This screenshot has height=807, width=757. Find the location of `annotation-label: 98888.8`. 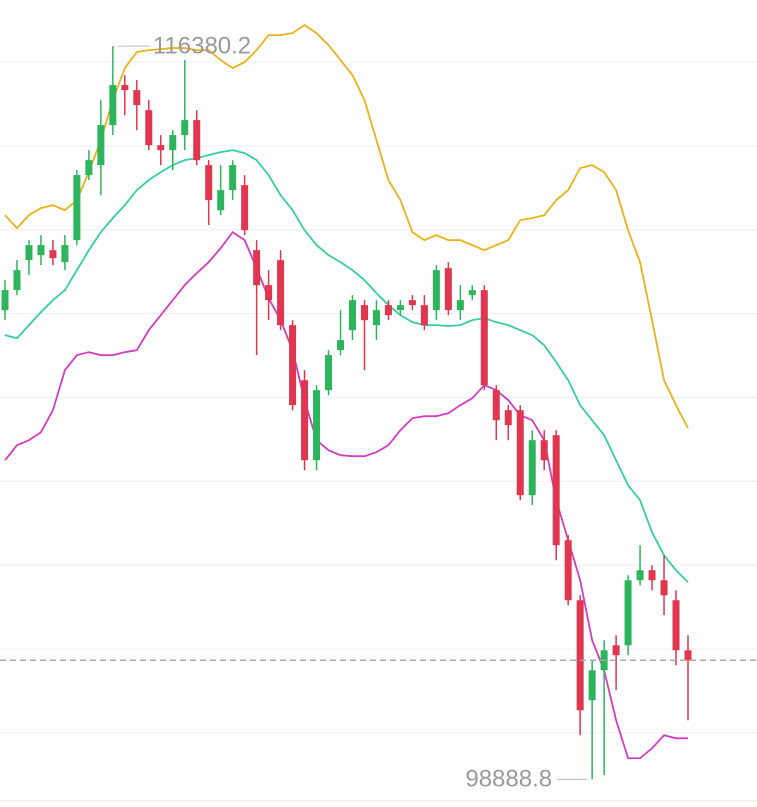

annotation-label: 98888.8 is located at coordinates (508, 779).